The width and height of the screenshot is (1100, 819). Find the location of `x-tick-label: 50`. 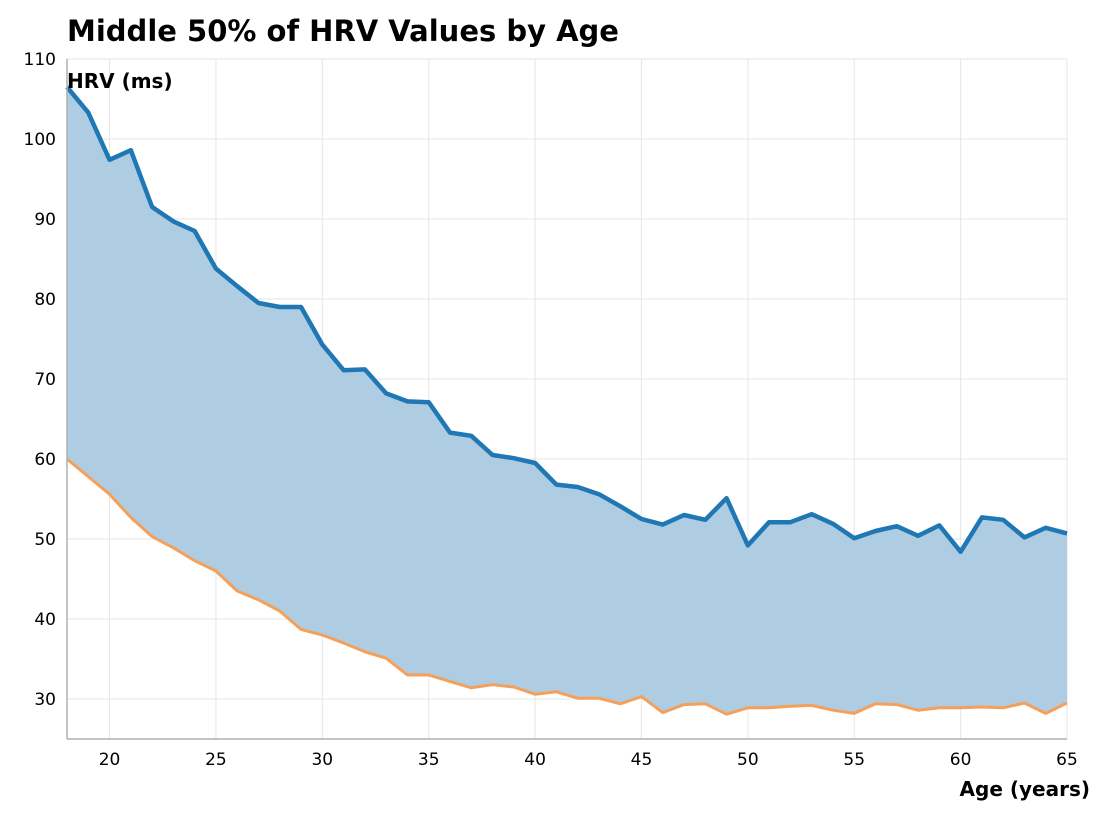

x-tick-label: 50 is located at coordinates (748, 760).